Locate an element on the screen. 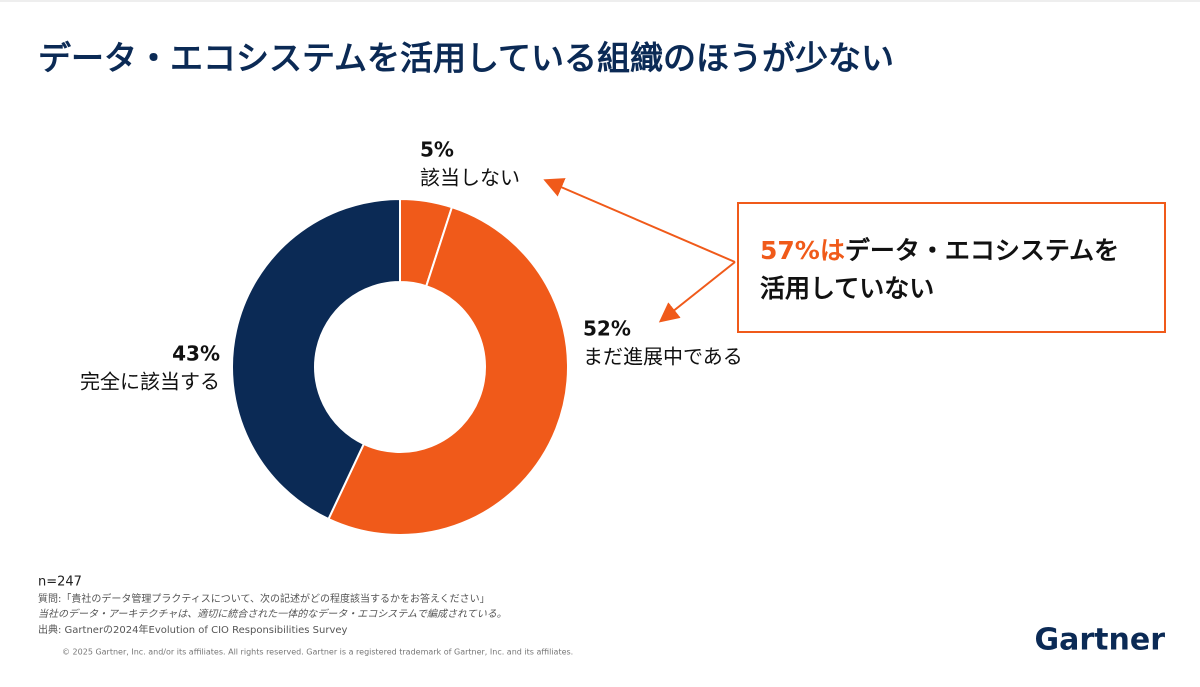 This screenshot has height=687, width=1200. callout-text: データ・エコシステムを is located at coordinates (982, 250).